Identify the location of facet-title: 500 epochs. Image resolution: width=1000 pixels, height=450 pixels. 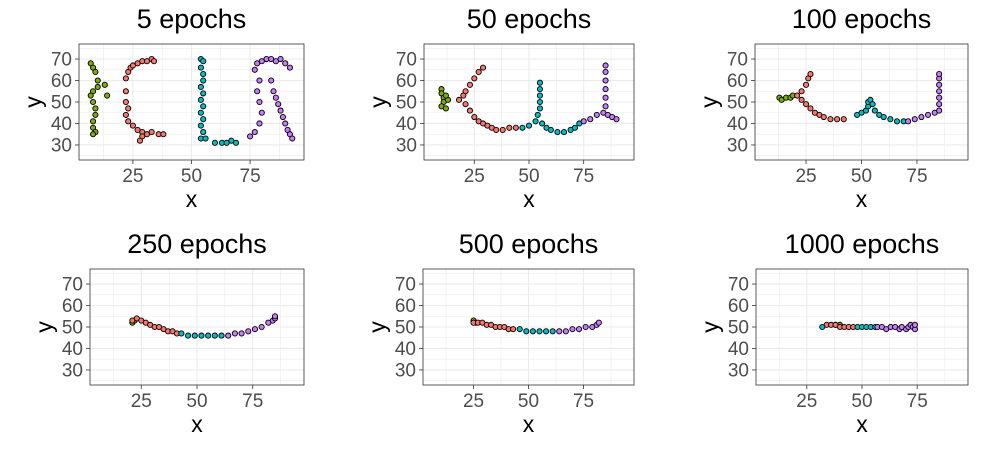
(529, 244).